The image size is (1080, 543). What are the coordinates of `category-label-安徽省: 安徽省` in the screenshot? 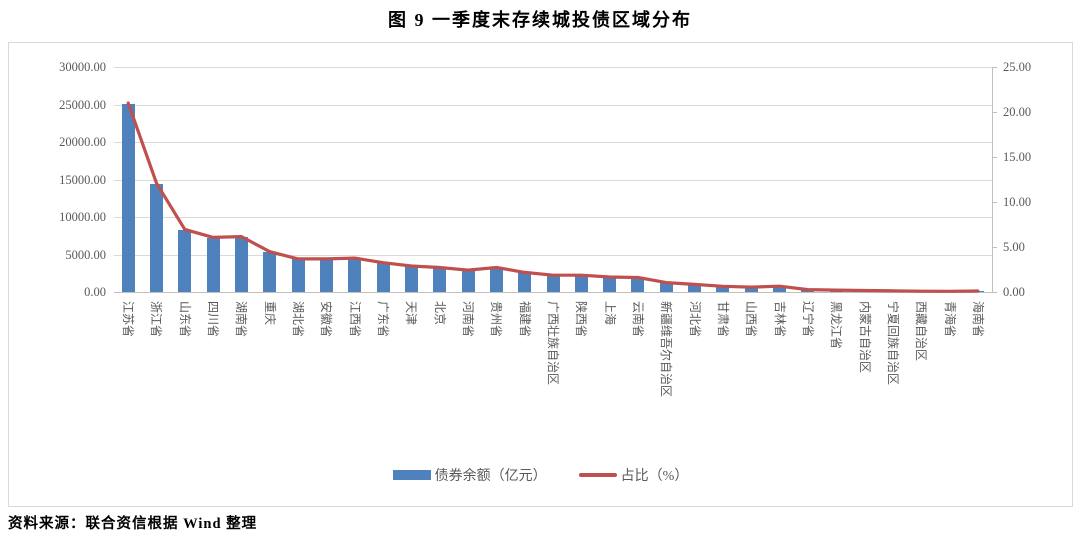 It's located at (326, 319).